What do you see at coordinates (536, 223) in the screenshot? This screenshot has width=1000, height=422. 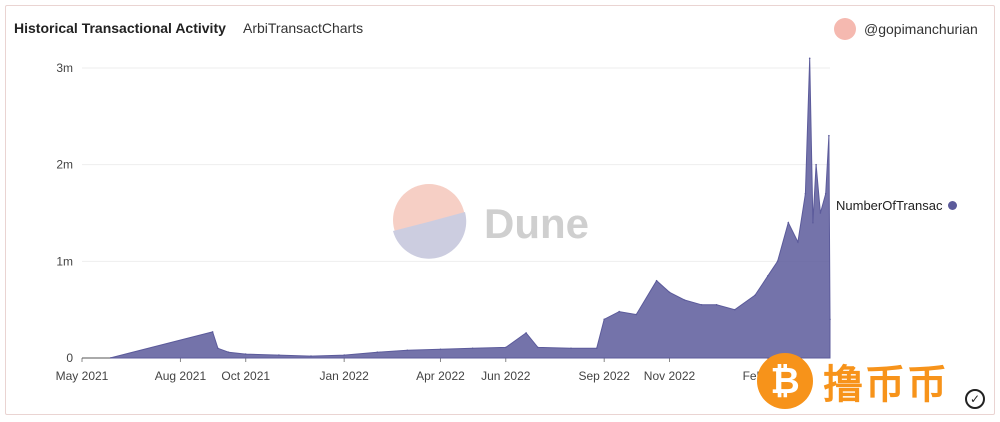 I see `dune-wordmark: Dune` at bounding box center [536, 223].